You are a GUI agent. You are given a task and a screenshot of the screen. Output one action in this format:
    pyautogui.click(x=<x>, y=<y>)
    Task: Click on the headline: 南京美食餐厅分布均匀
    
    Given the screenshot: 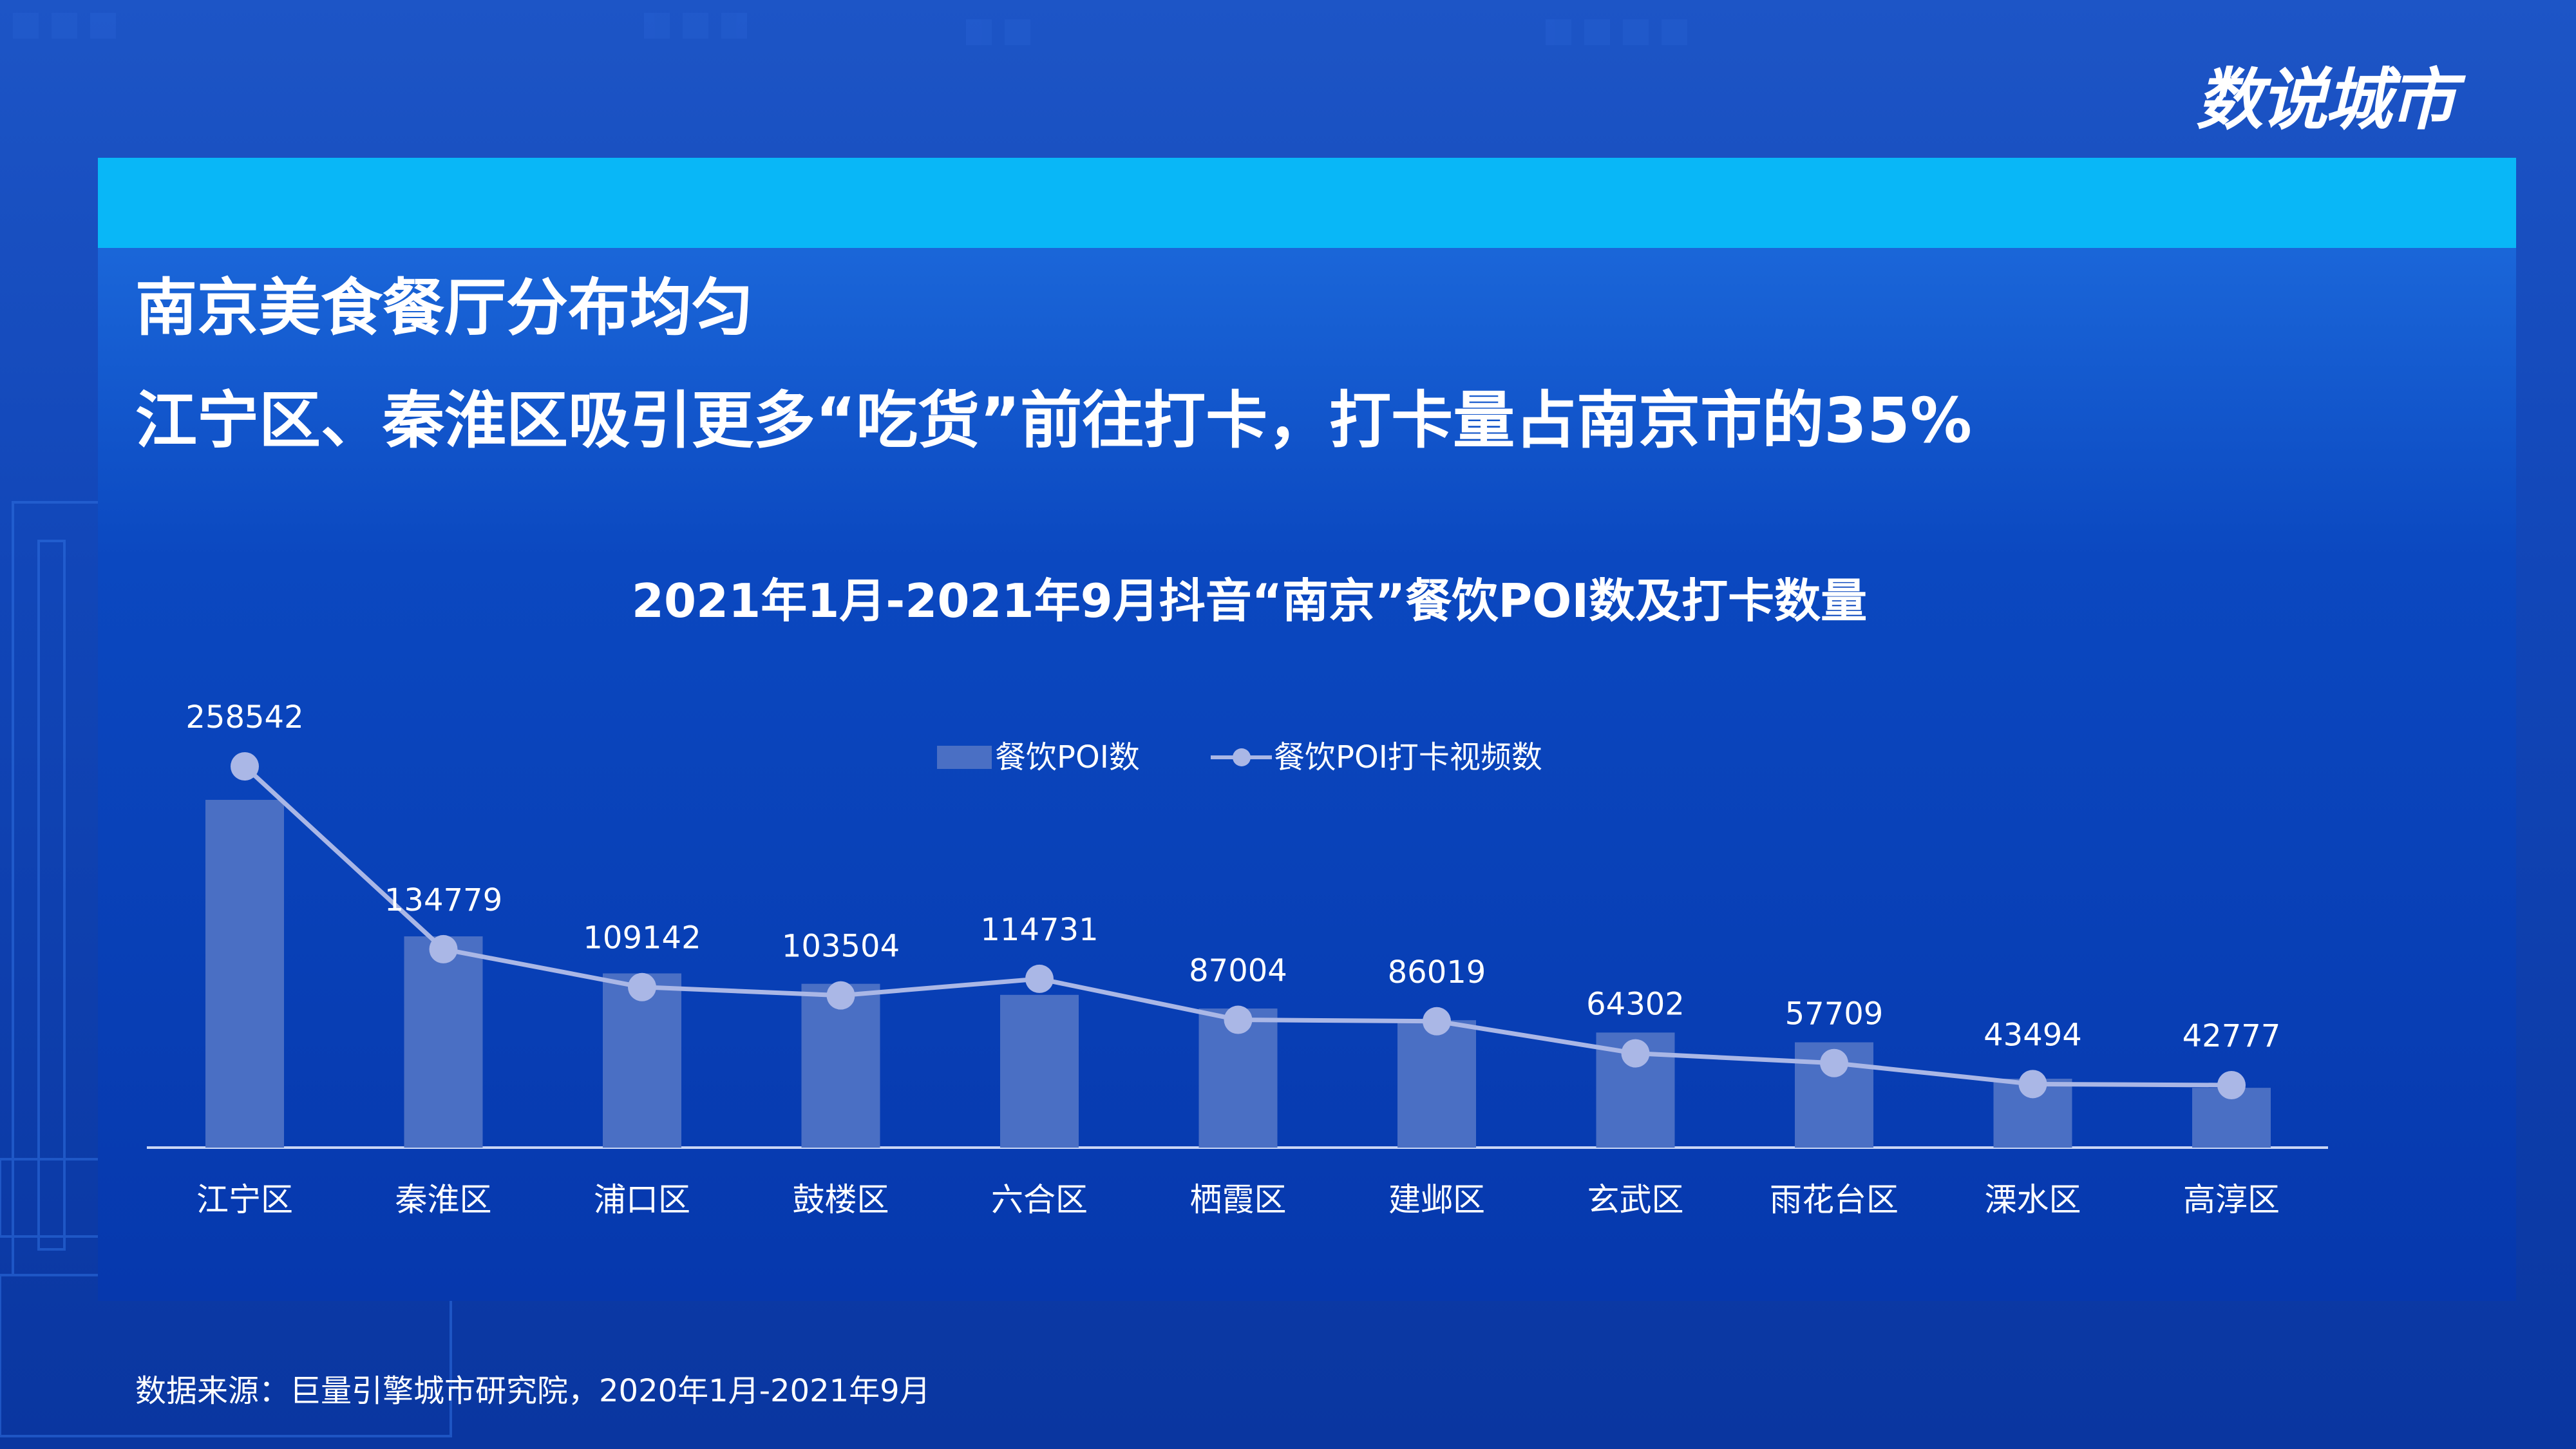 What is the action you would take?
    pyautogui.click(x=444, y=308)
    